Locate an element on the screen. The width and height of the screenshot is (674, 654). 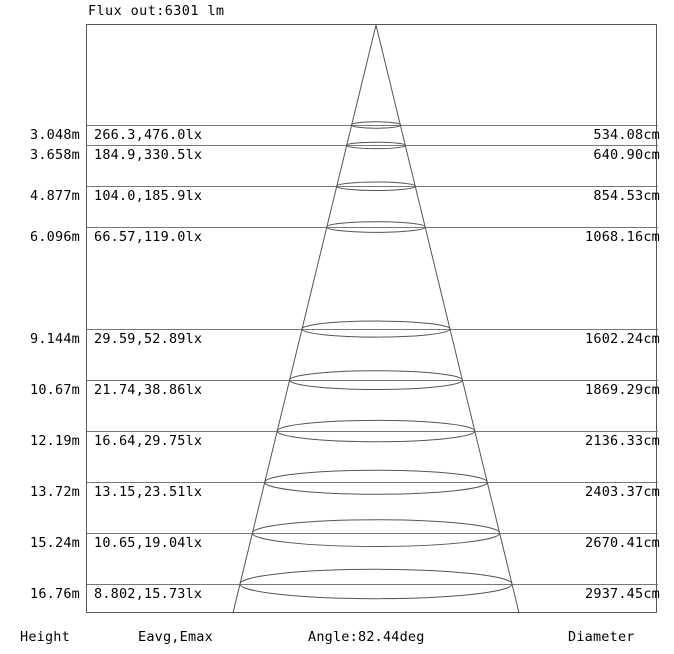
row-height-label-6: 10.67m is located at coordinates (55, 390).